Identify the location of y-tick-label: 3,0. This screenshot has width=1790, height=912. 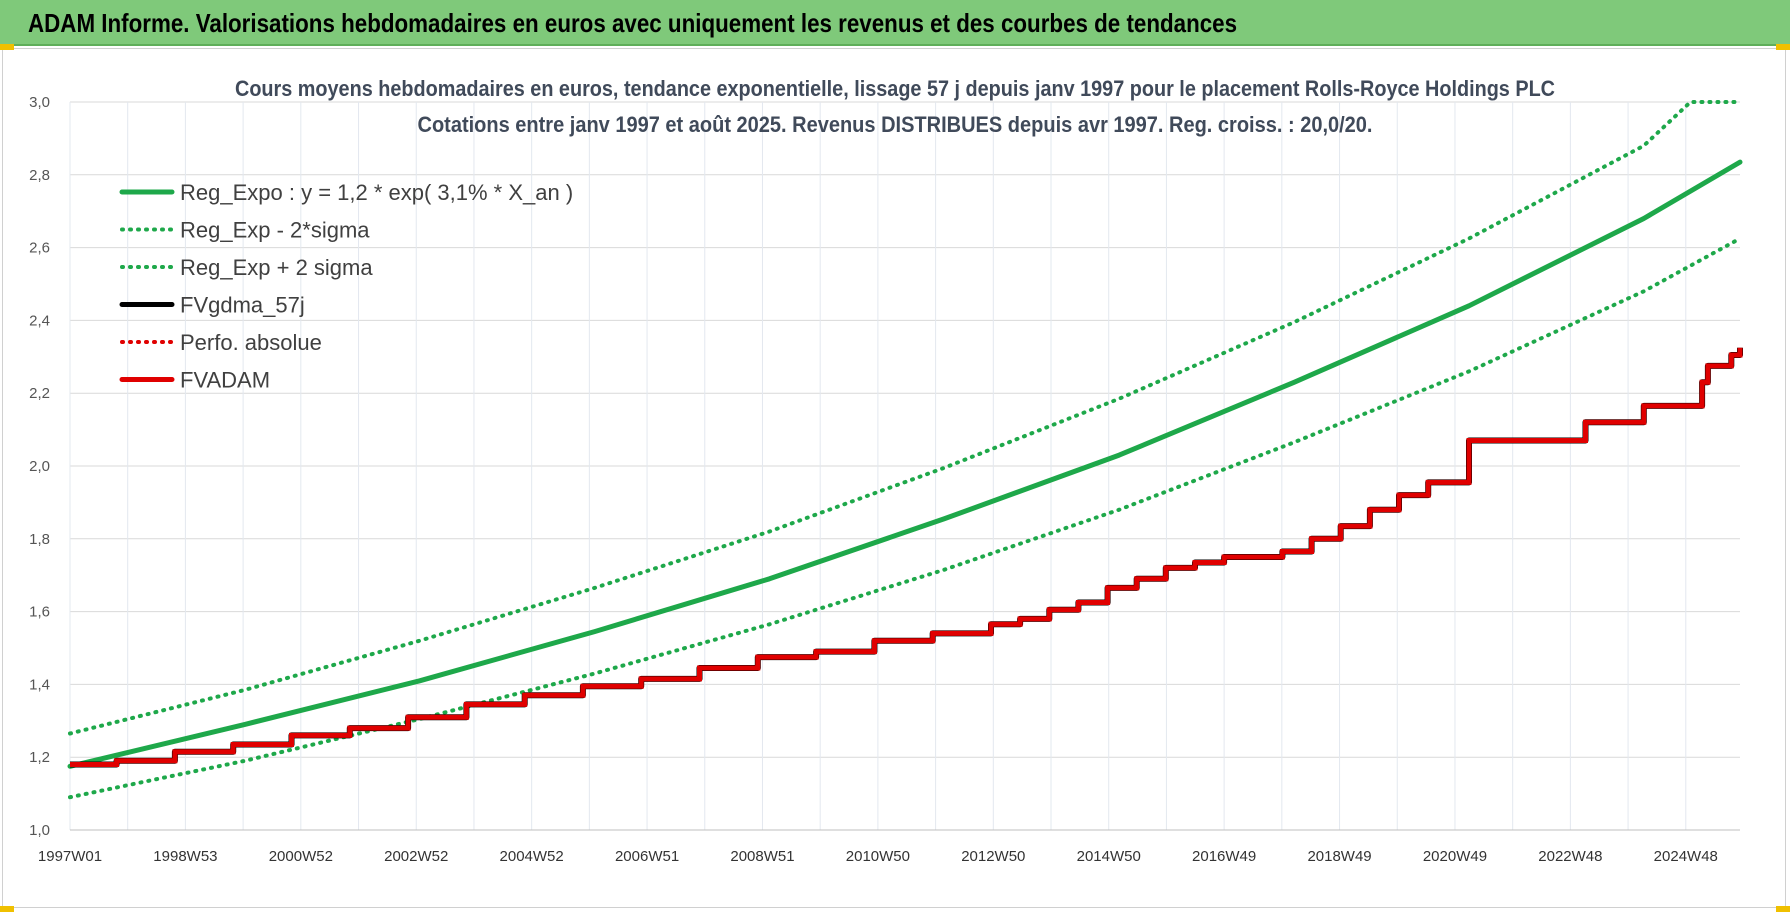
(39, 102).